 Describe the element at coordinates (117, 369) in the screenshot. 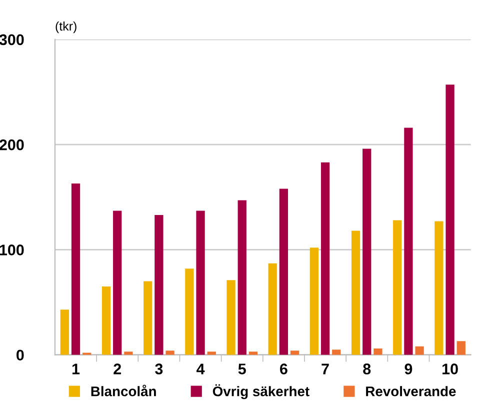

I see `x-tick-label: 2` at that location.